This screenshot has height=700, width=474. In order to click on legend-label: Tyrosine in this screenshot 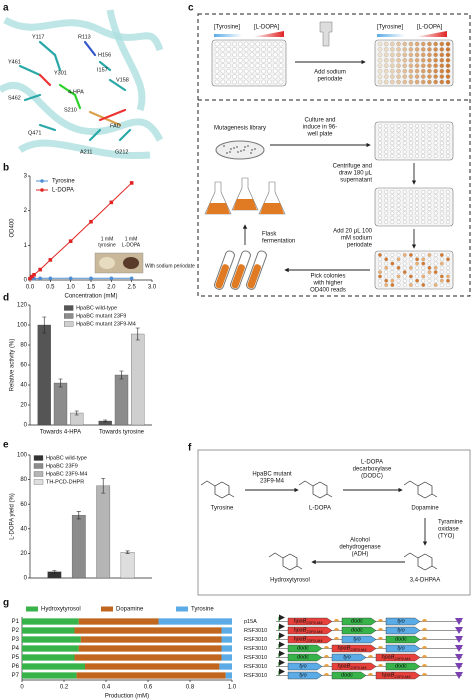, I will do `click(63, 182)`.